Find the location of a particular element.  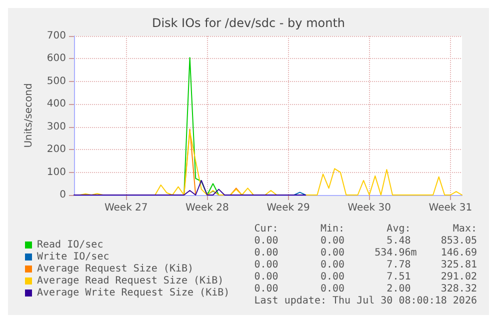

chart-title: Disk IOs for /dev/sdc - by month is located at coordinates (249, 23).